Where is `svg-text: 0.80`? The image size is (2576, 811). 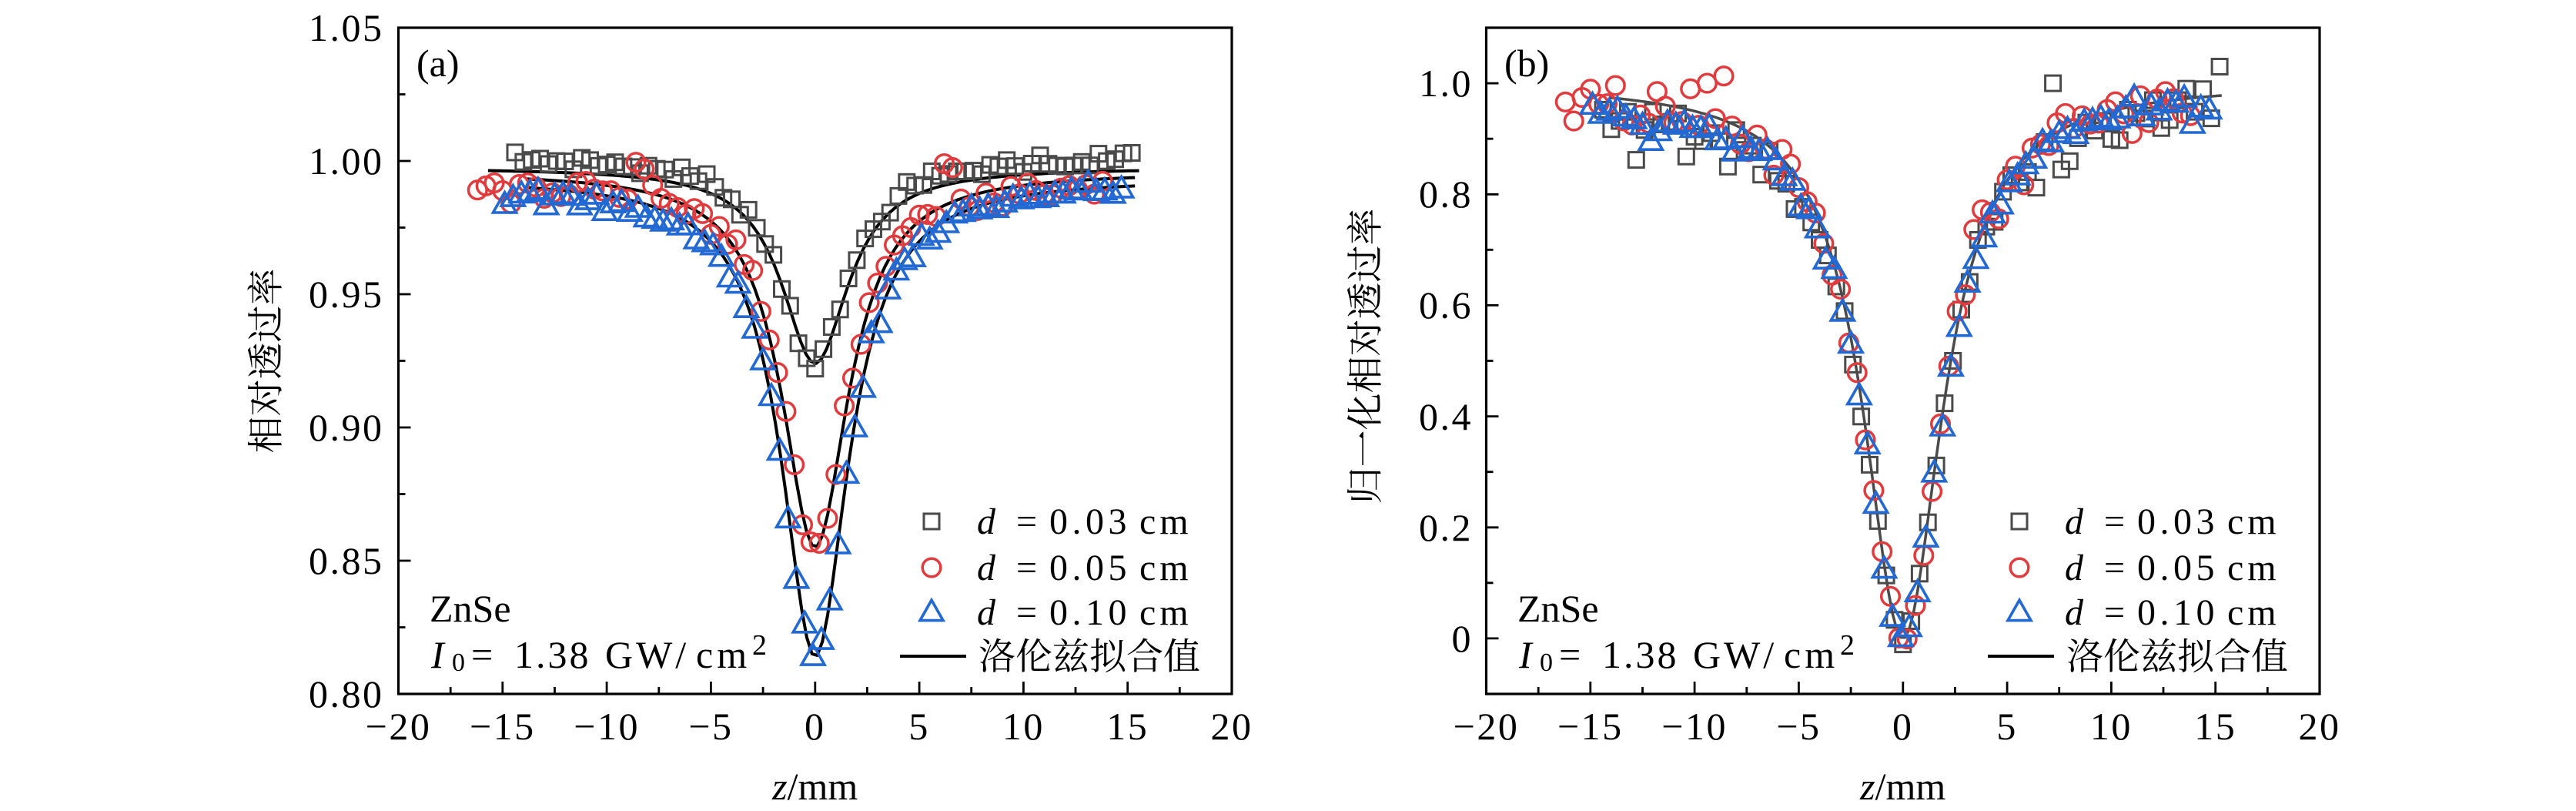
svg-text: 0.80 is located at coordinates (347, 693).